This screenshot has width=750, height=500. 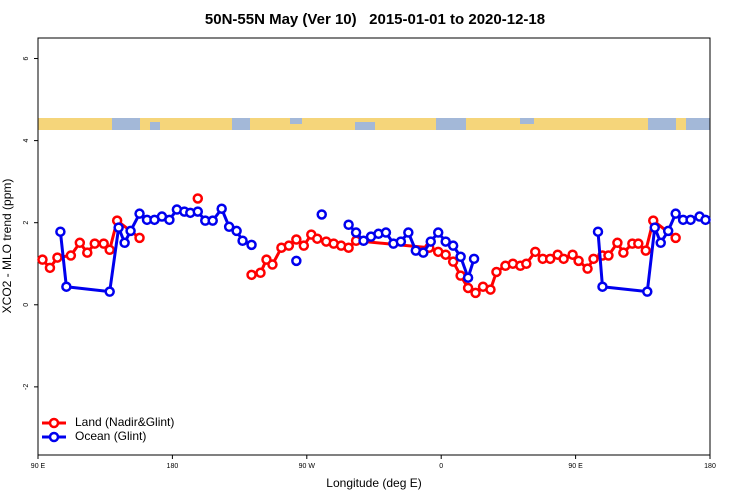 I want to click on y-tick-label: 2, so click(x=26, y=223).